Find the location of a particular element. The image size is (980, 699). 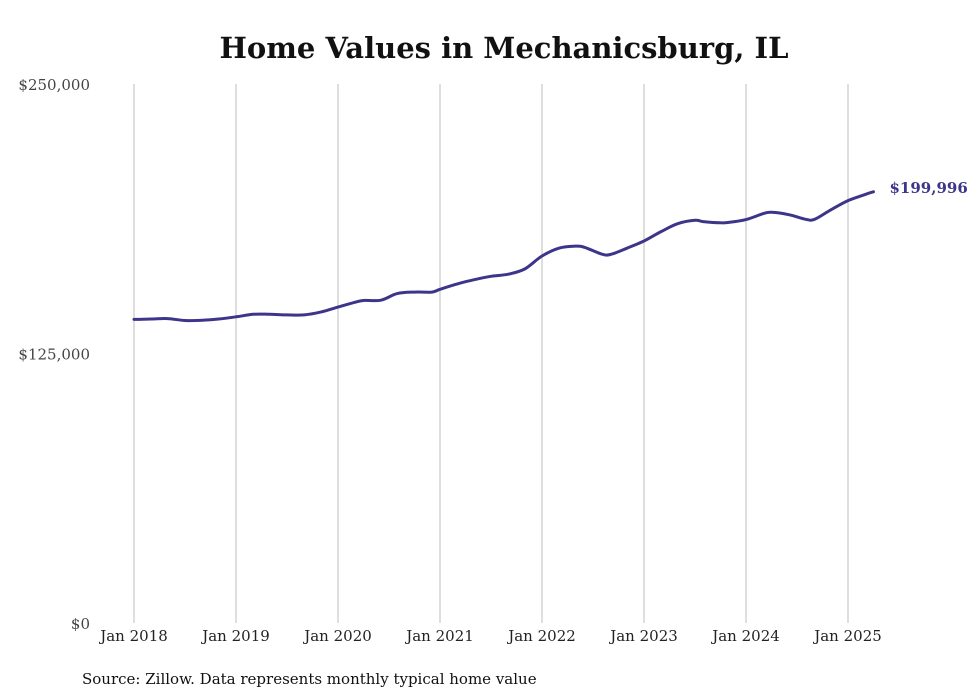

x-tick-label: Jan 2018 is located at coordinates (133, 636).